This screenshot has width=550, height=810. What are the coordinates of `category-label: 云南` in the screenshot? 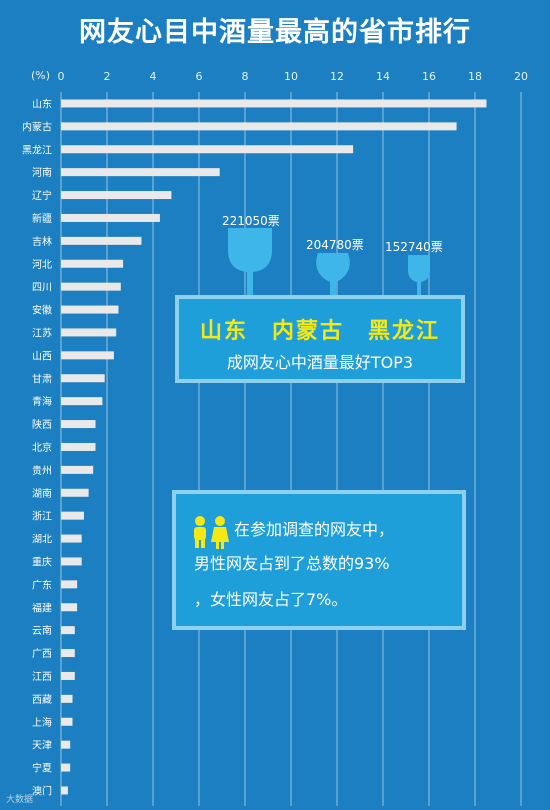 It's located at (42, 630).